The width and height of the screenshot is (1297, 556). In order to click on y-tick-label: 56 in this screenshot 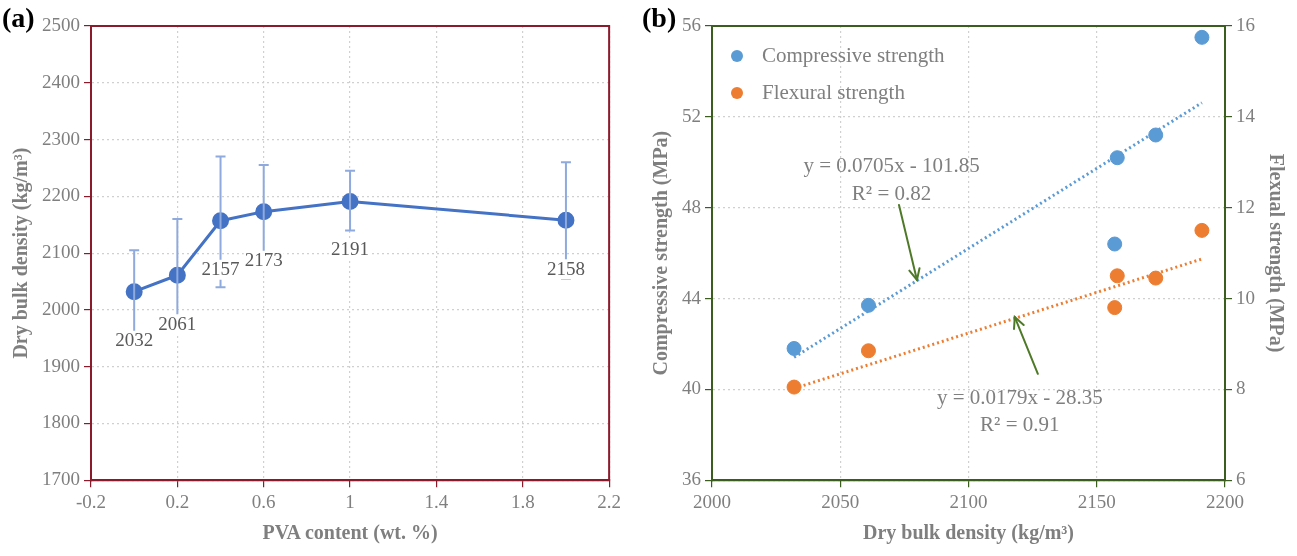, I will do `click(691, 24)`.